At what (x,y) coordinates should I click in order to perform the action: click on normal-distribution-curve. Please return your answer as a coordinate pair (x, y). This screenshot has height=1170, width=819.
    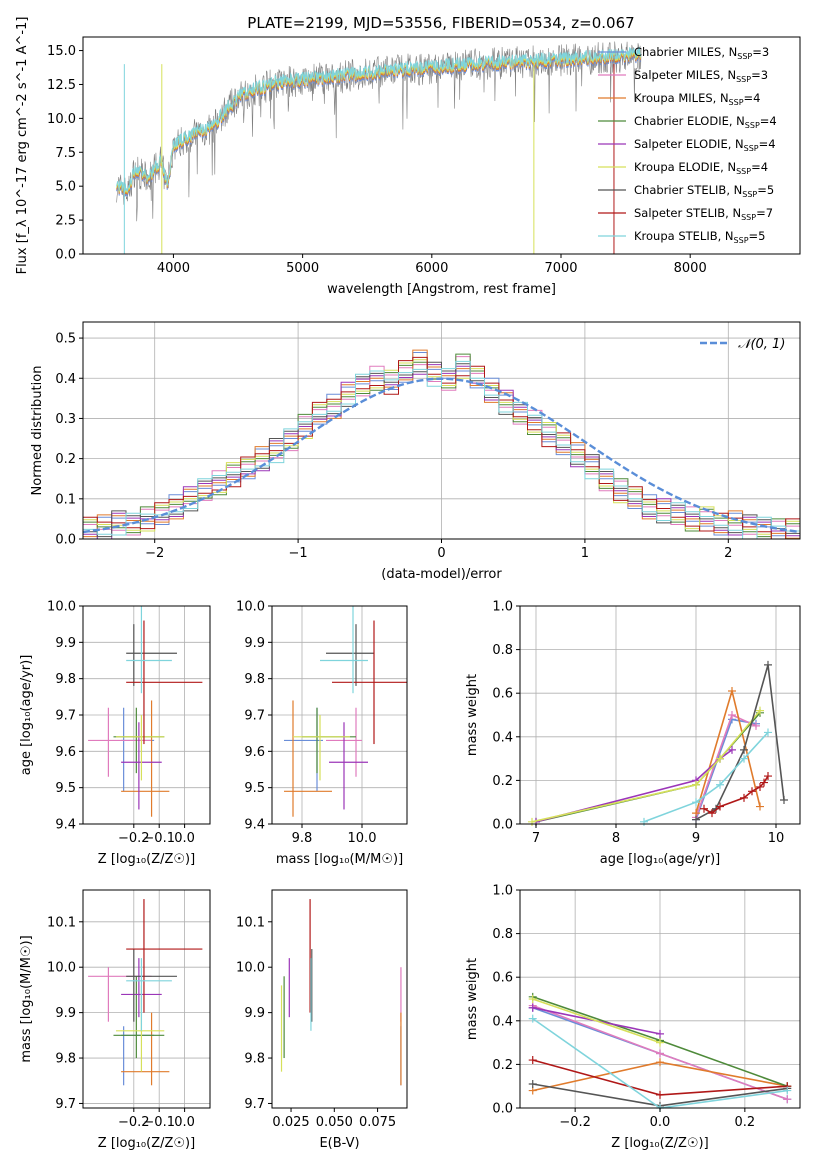
    Looking at the image, I should click on (441, 455).